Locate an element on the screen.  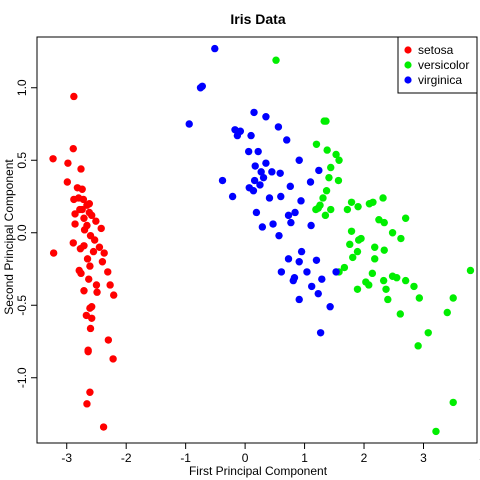
legend-marker-virginica is located at coordinates (408, 80).